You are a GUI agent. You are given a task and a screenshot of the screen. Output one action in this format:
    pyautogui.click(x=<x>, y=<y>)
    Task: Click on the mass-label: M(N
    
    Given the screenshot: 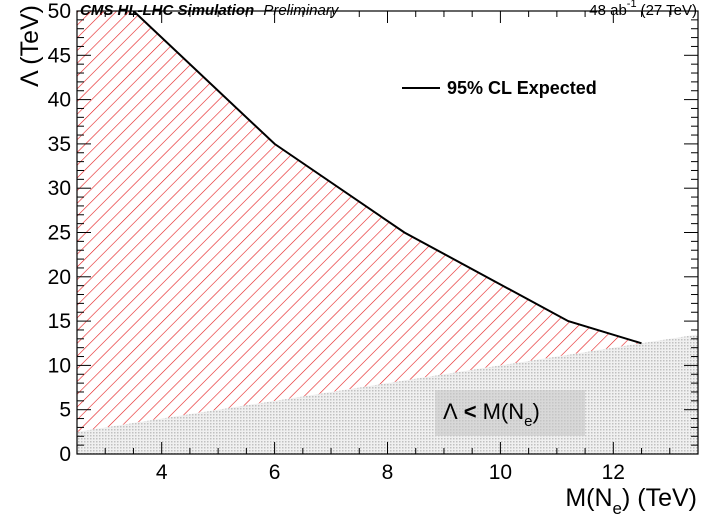 What is the action you would take?
    pyautogui.click(x=504, y=411)
    